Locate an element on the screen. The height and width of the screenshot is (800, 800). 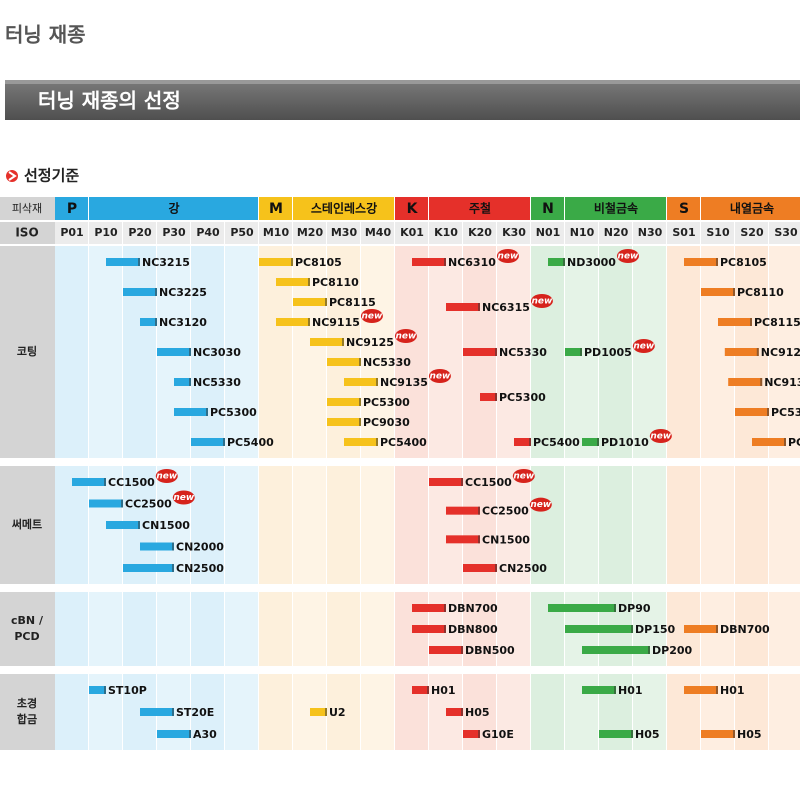
bar-label: U2 is located at coordinates (337, 712).